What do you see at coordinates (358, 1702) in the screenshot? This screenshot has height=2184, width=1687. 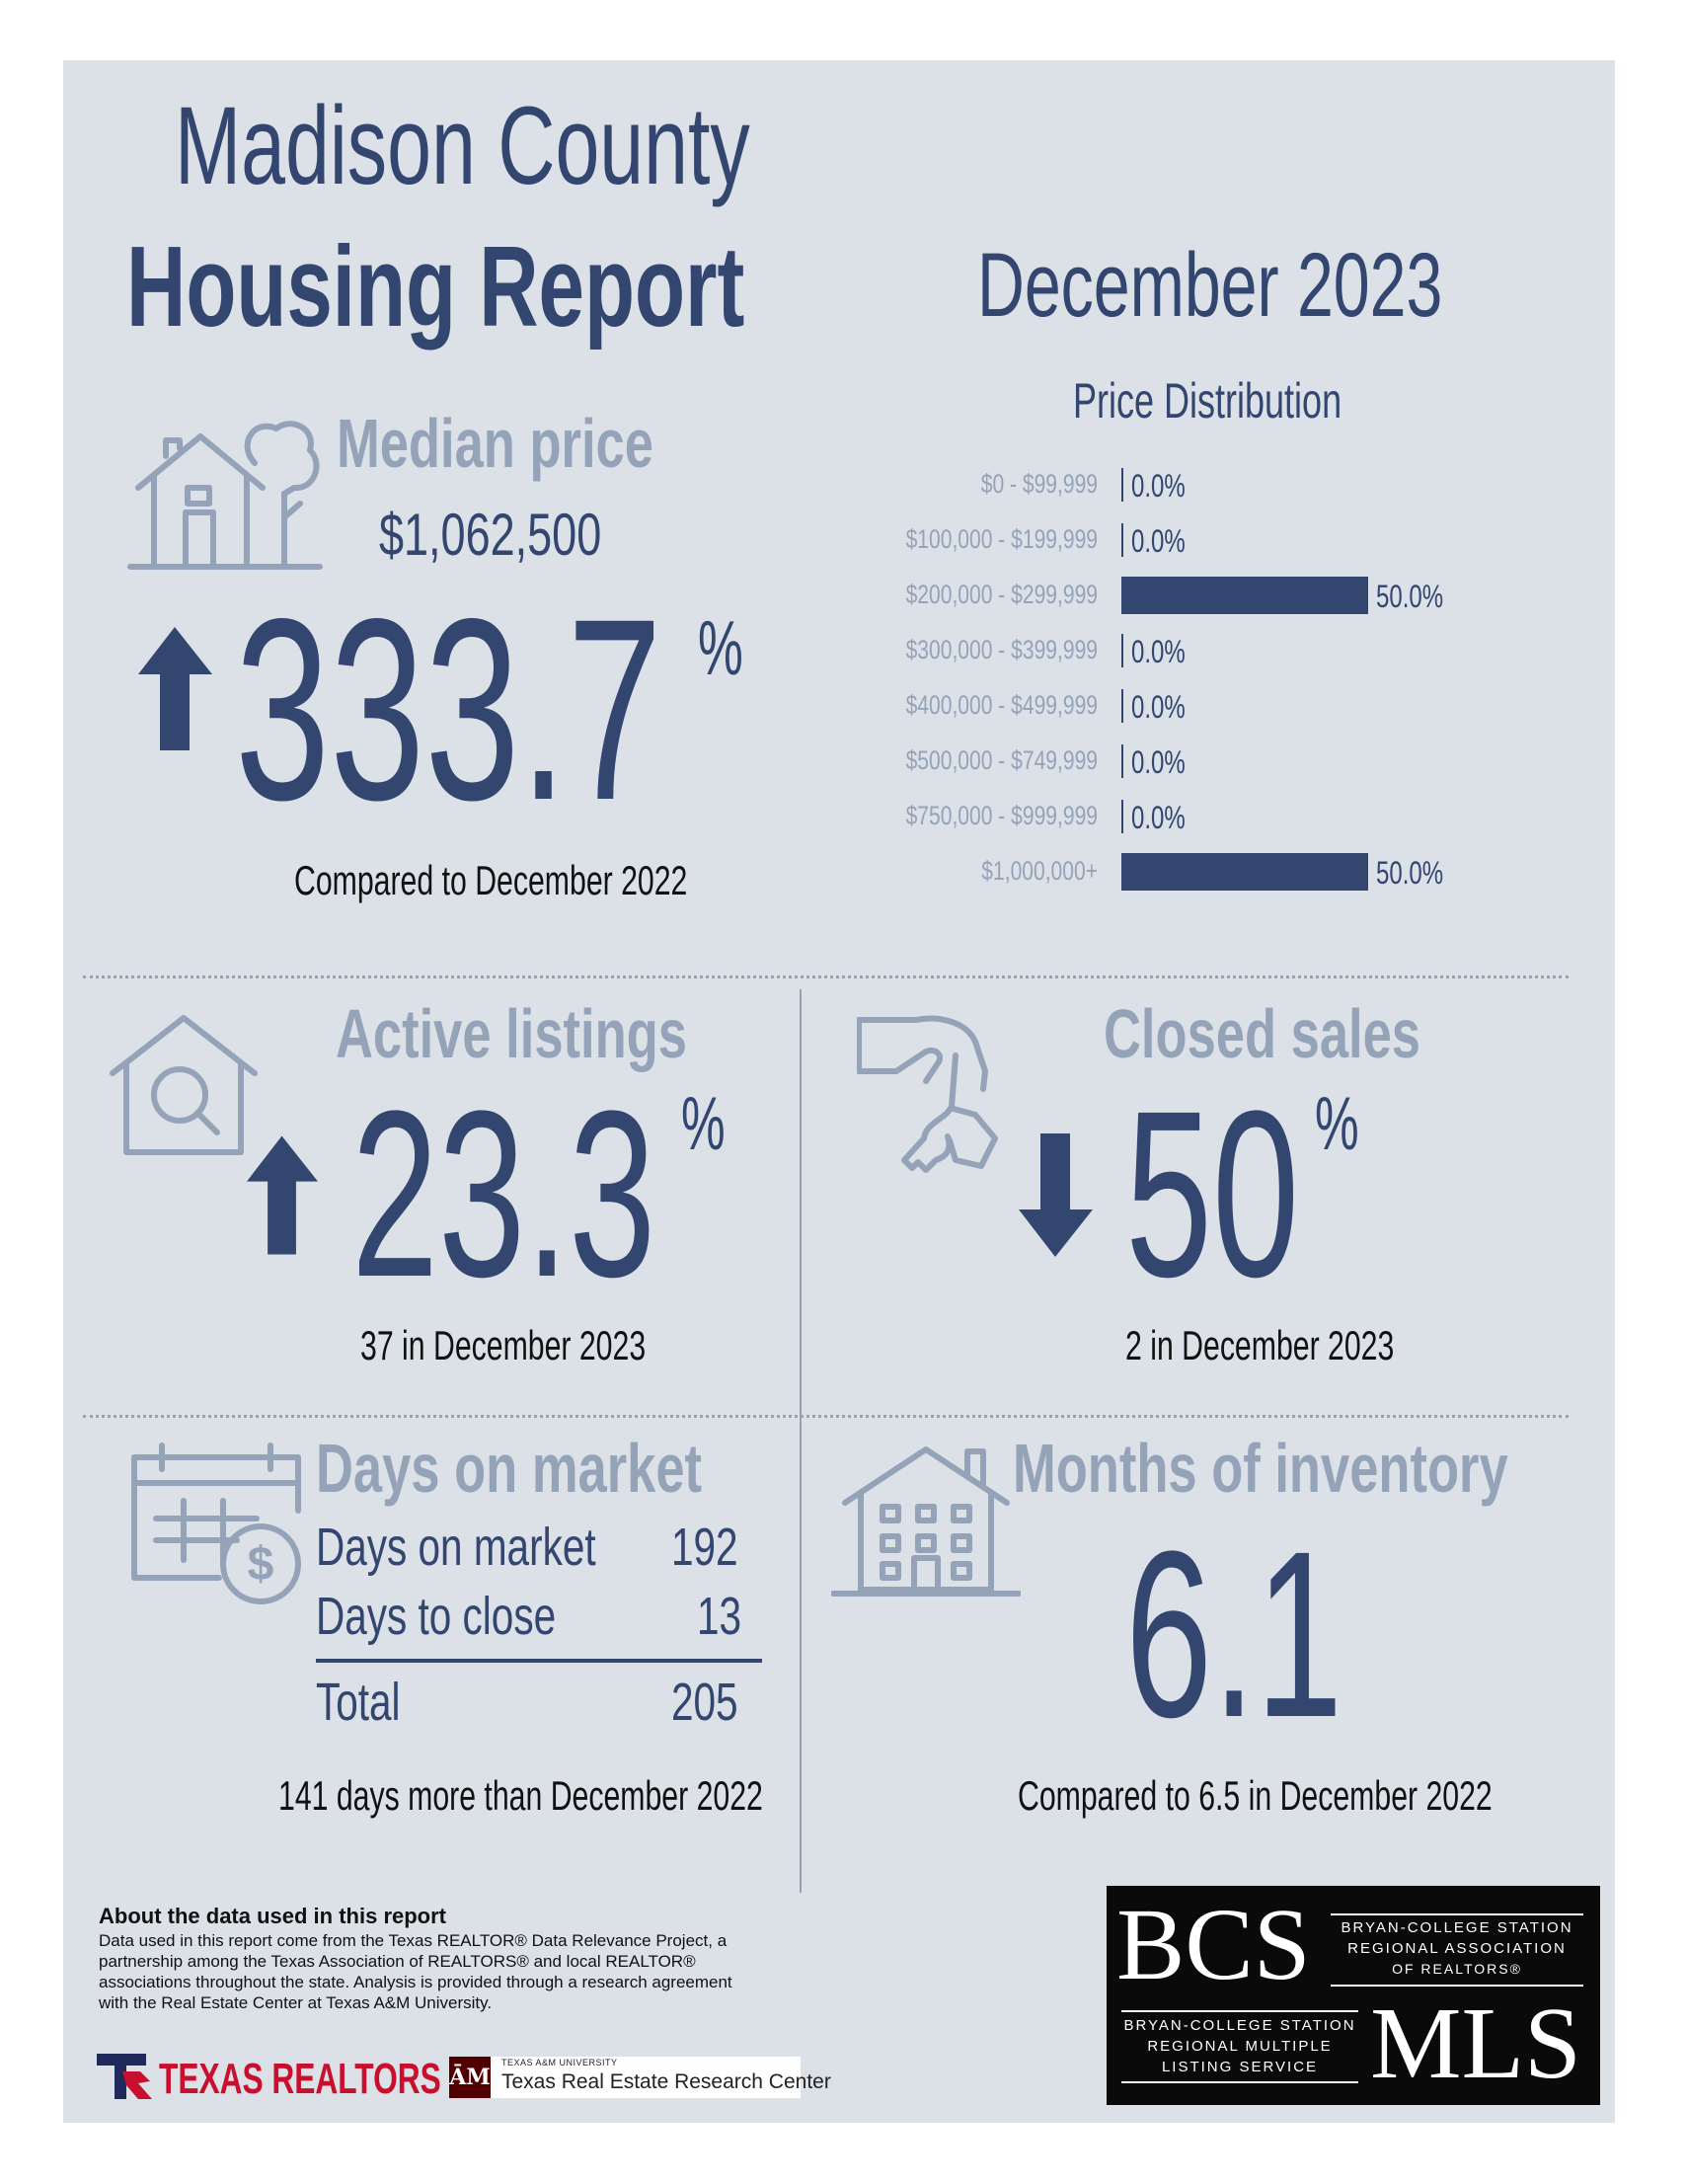 I see `dom-total-label: Total` at bounding box center [358, 1702].